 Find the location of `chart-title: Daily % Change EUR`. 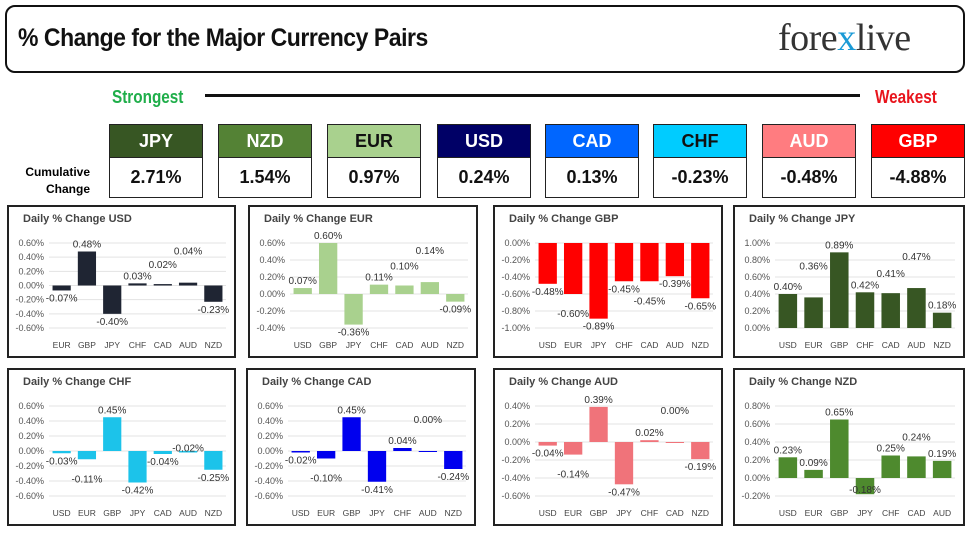

chart-title: Daily % Change EUR is located at coordinates (318, 219).